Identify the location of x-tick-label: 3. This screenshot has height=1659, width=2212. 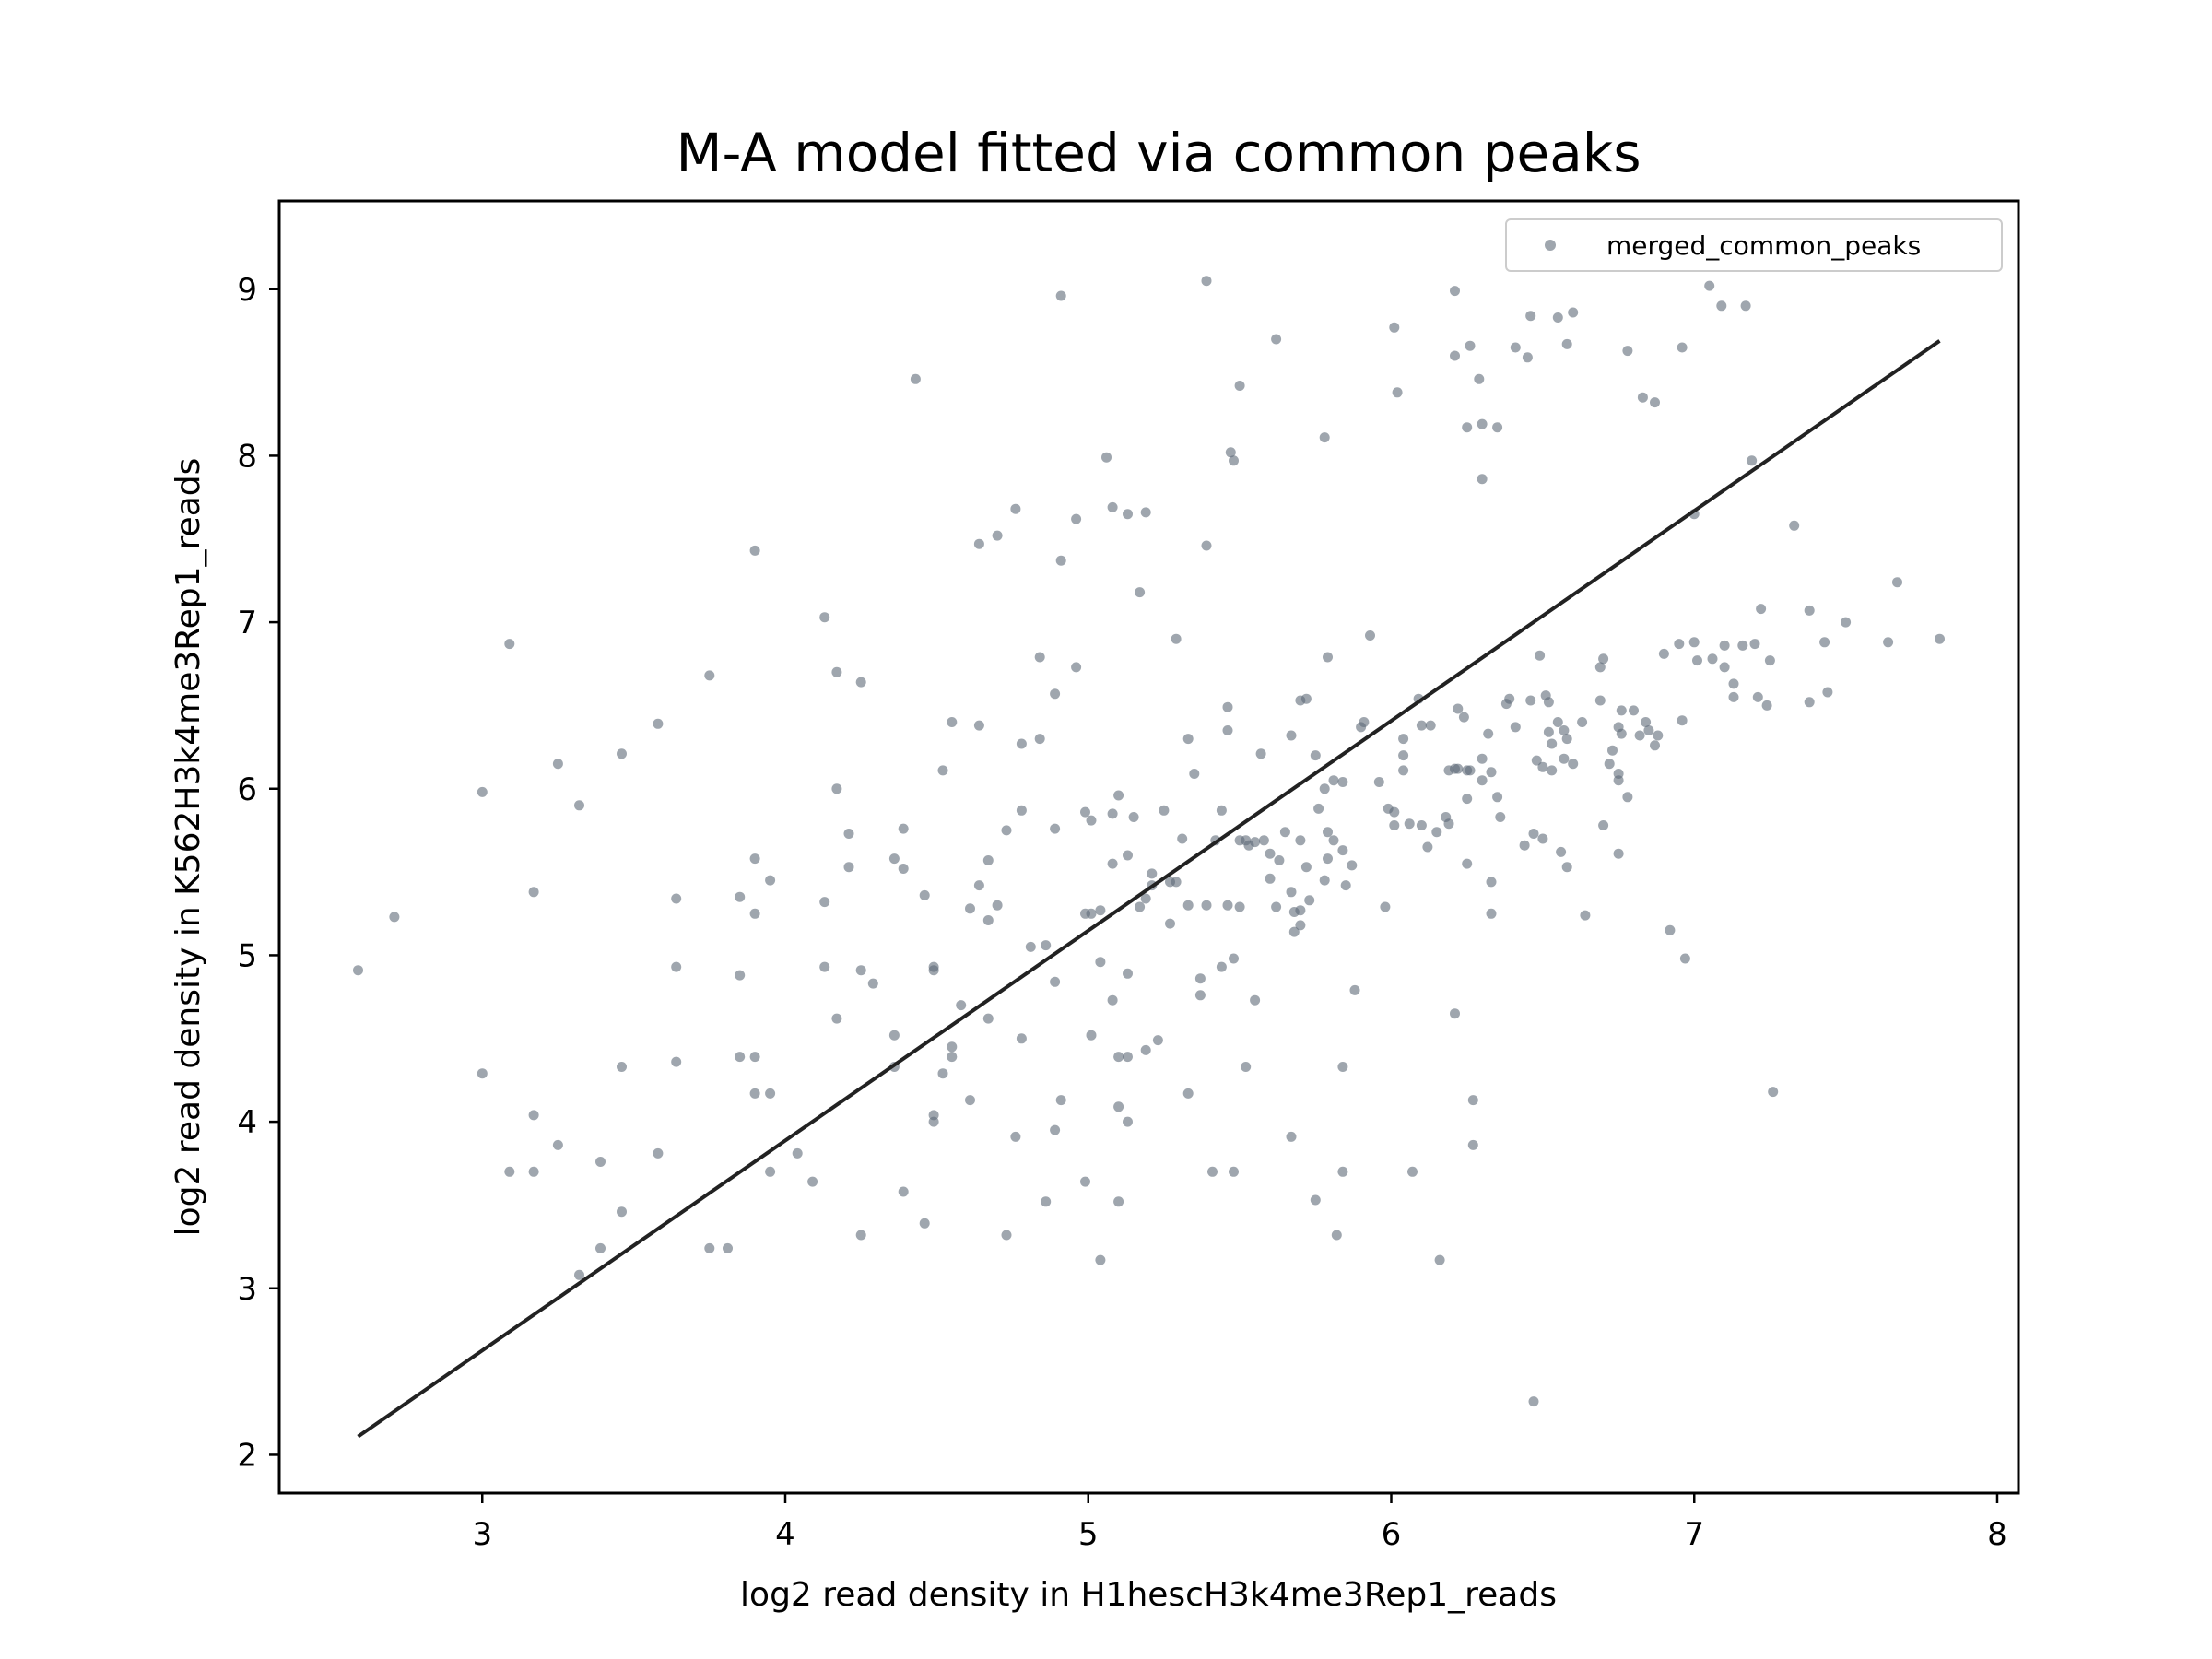
(482, 1534).